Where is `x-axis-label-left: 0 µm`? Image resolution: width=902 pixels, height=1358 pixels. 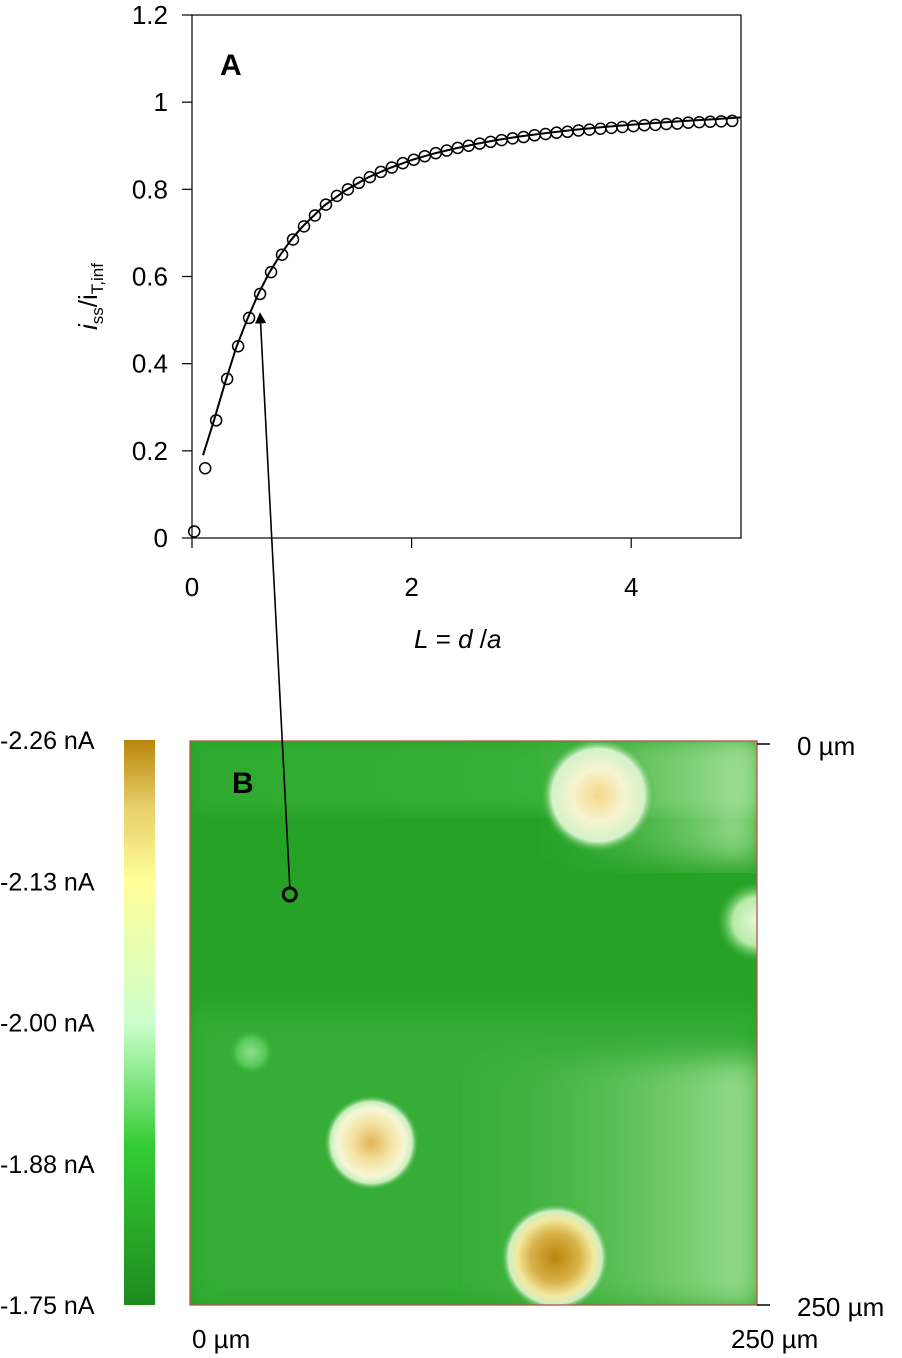 x-axis-label-left: 0 µm is located at coordinates (221, 1339).